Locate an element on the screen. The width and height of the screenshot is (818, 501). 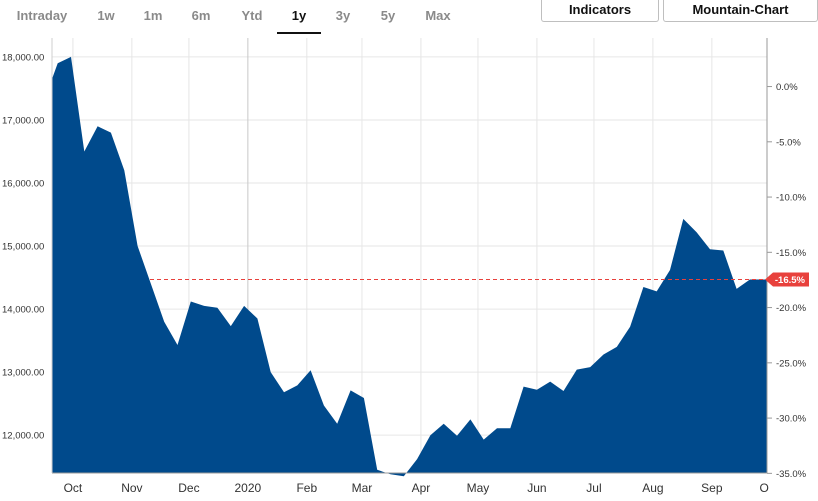
y-tick-label: 18,000.00 is located at coordinates (23, 57).